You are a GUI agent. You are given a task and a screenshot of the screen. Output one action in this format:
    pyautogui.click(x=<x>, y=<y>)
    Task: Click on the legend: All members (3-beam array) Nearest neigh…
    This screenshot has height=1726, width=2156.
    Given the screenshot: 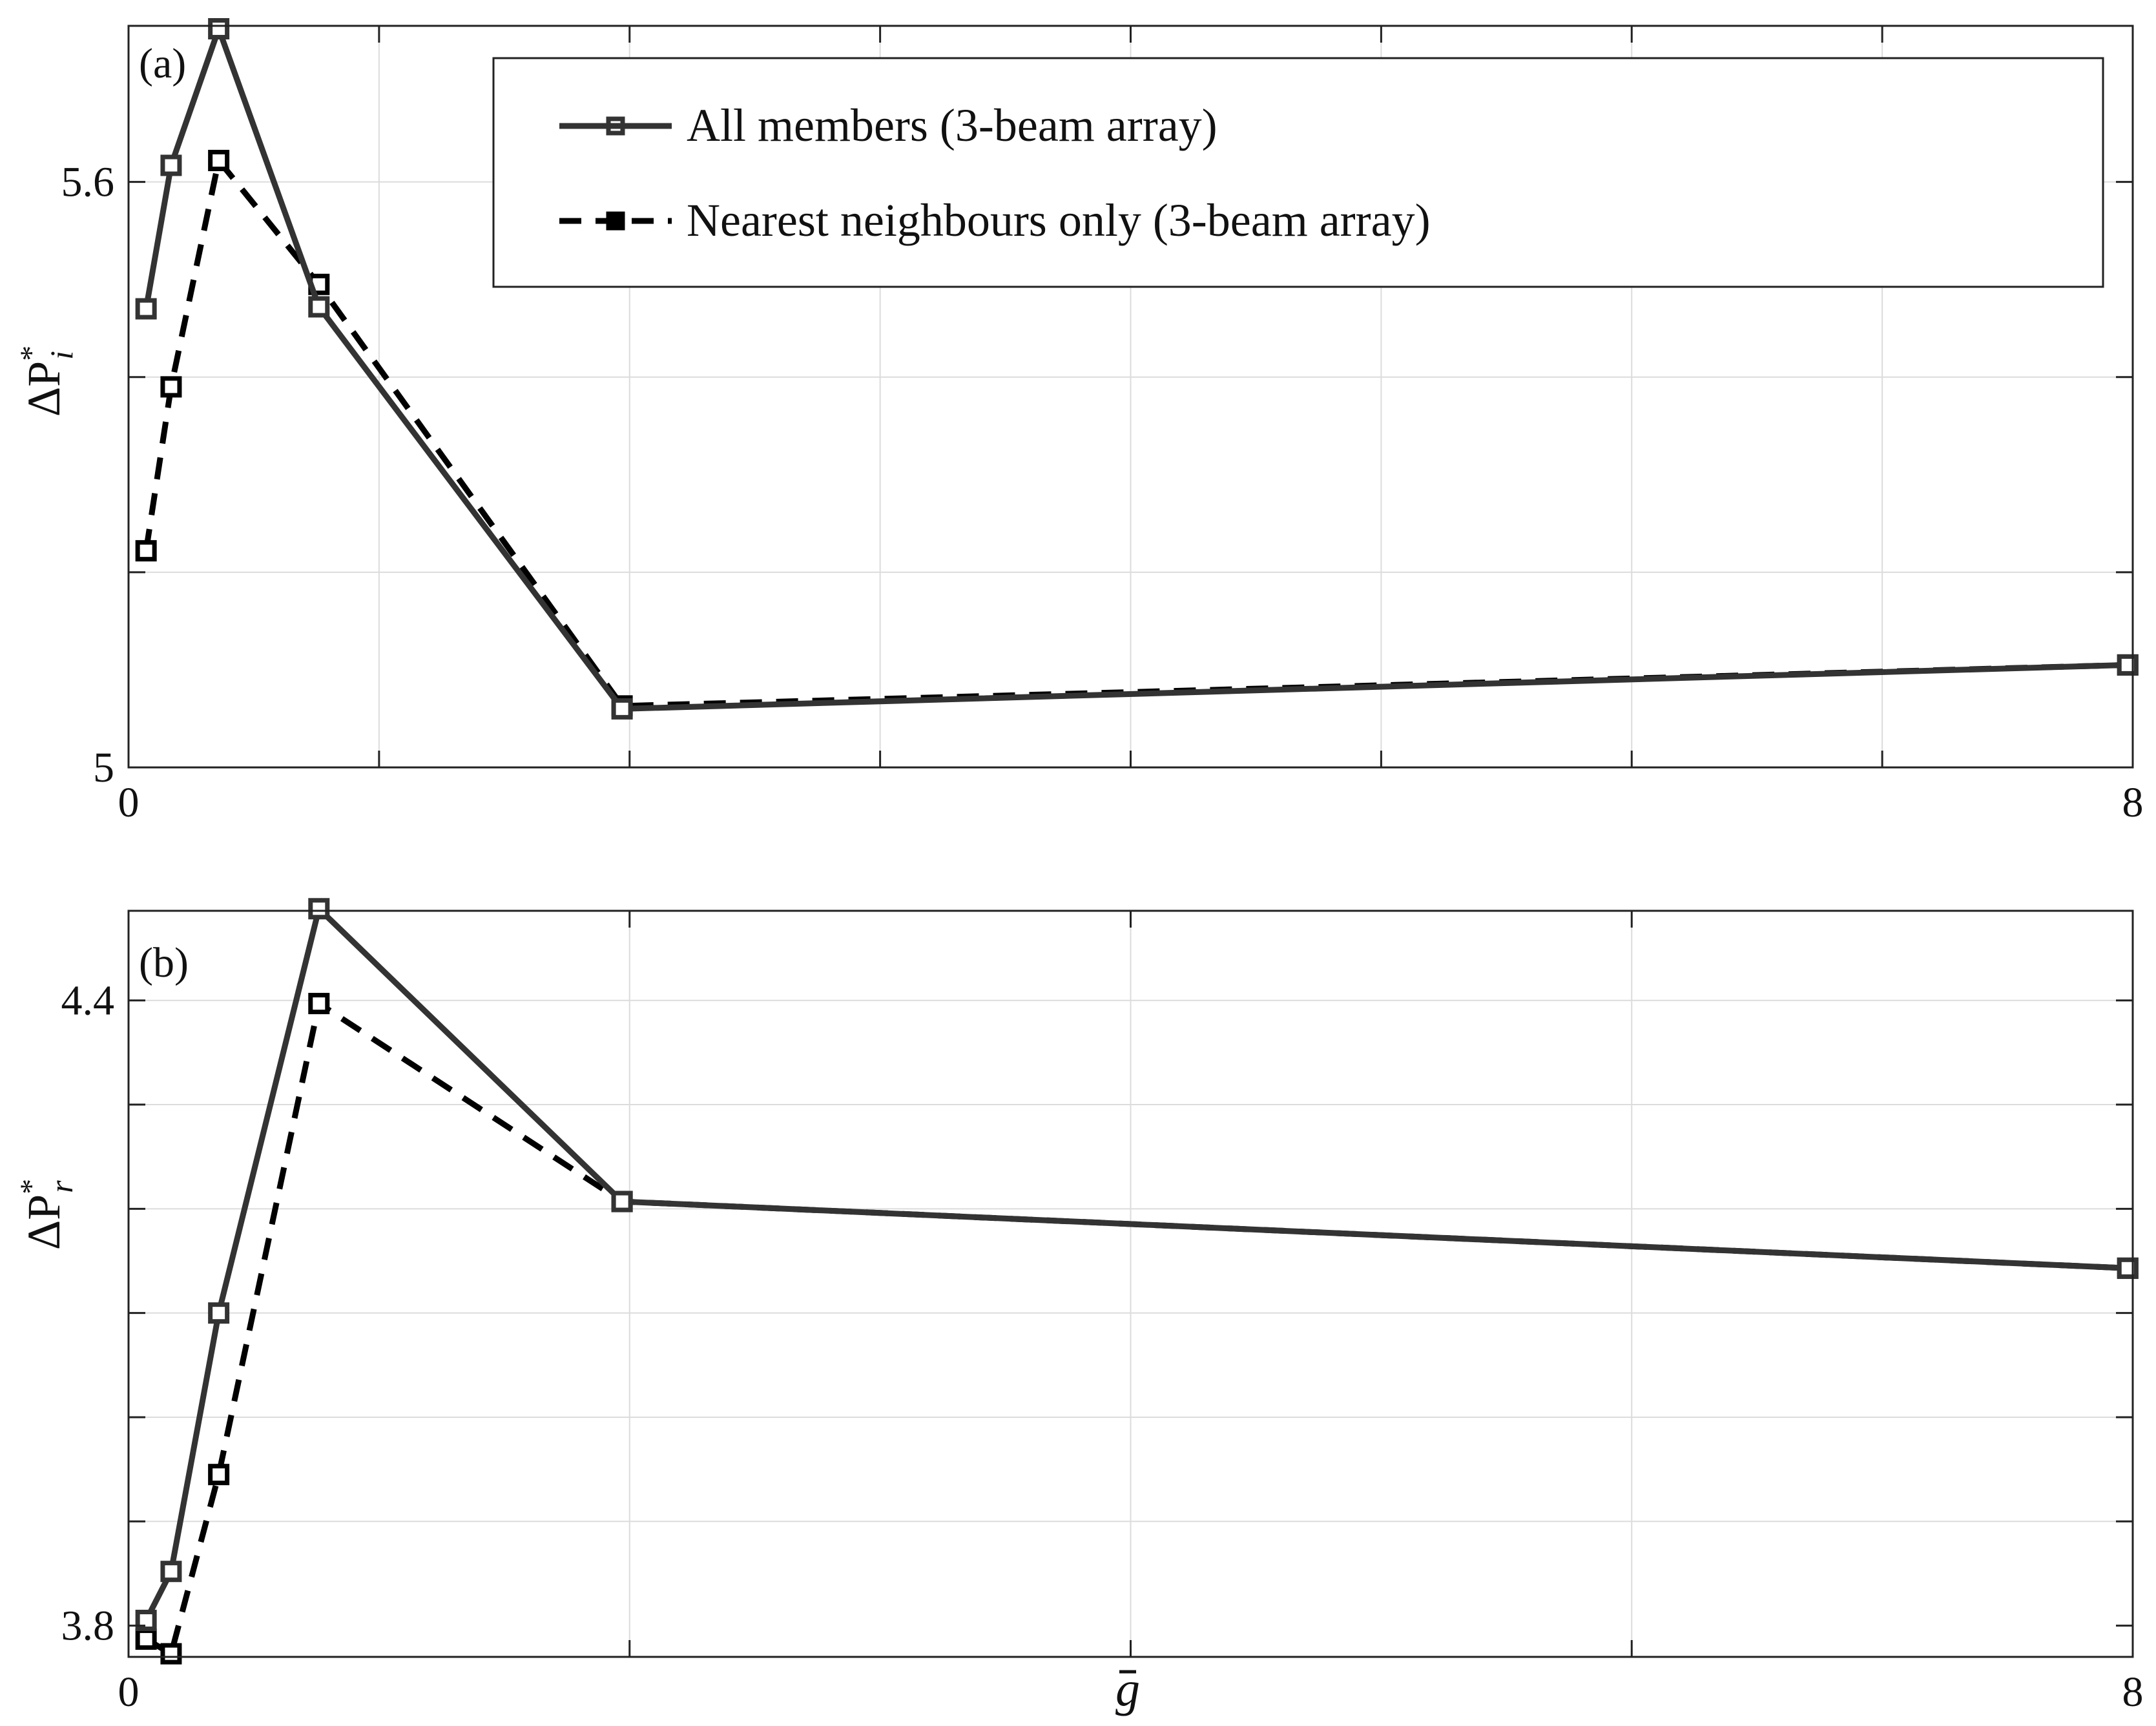 What is the action you would take?
    pyautogui.click(x=1298, y=172)
    